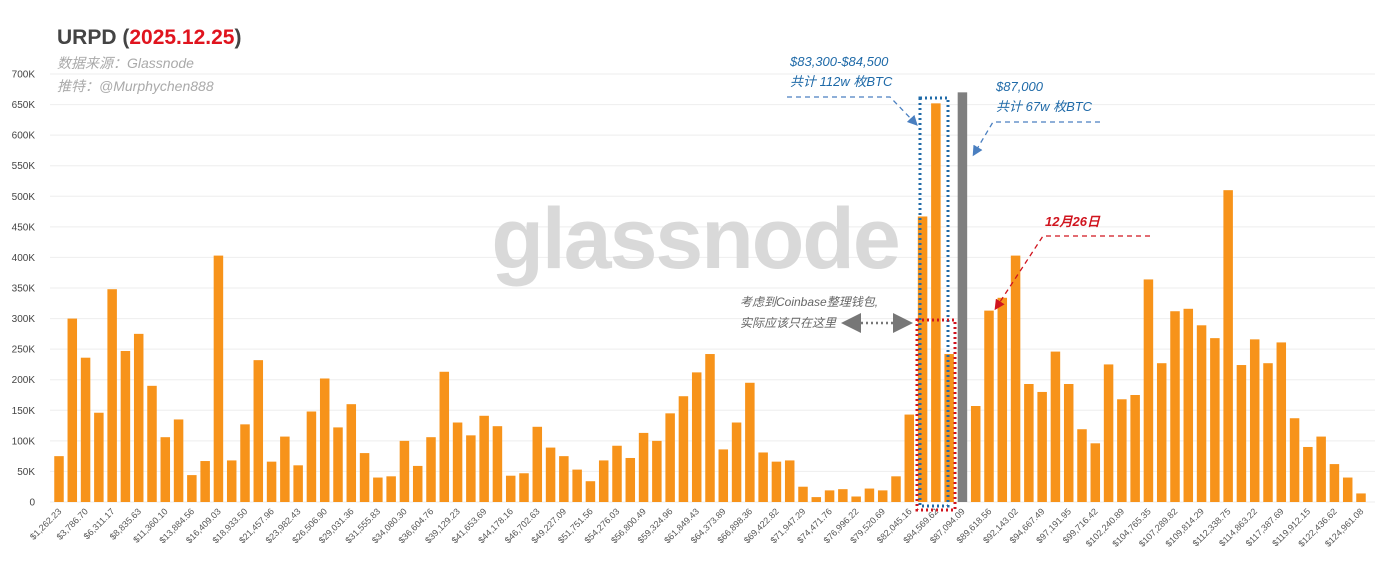  I want to click on spot-price-note: $87,000, so click(1019, 86).